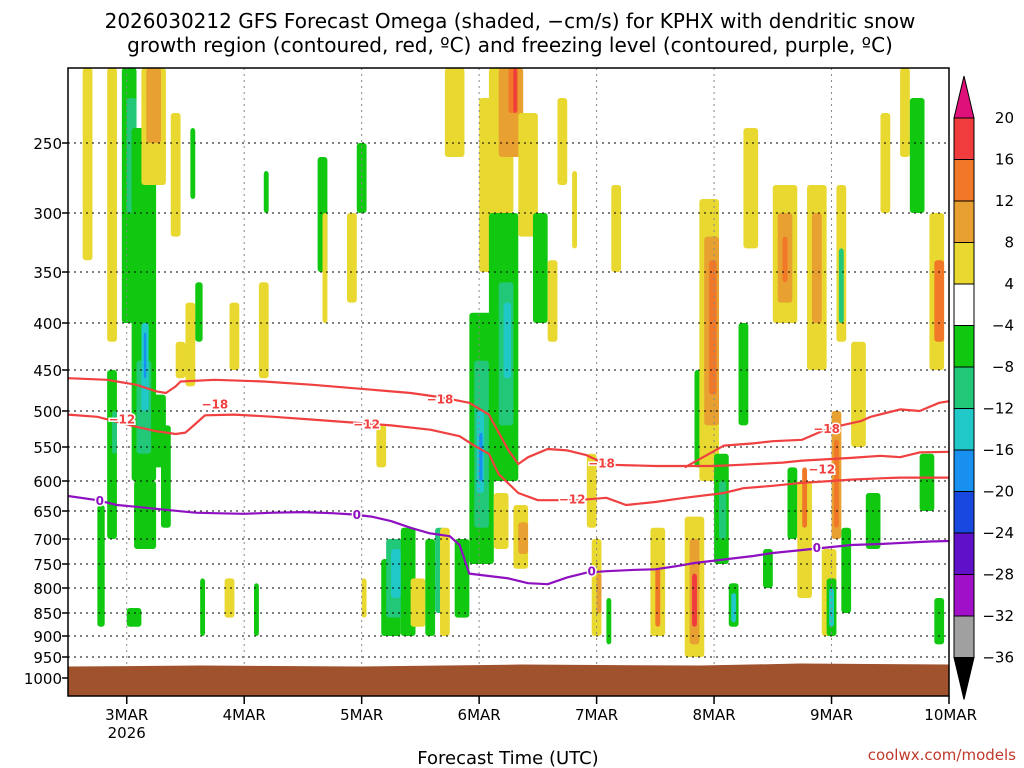  I want to click on x-tick-sublabel-year: 2026, so click(127, 733).